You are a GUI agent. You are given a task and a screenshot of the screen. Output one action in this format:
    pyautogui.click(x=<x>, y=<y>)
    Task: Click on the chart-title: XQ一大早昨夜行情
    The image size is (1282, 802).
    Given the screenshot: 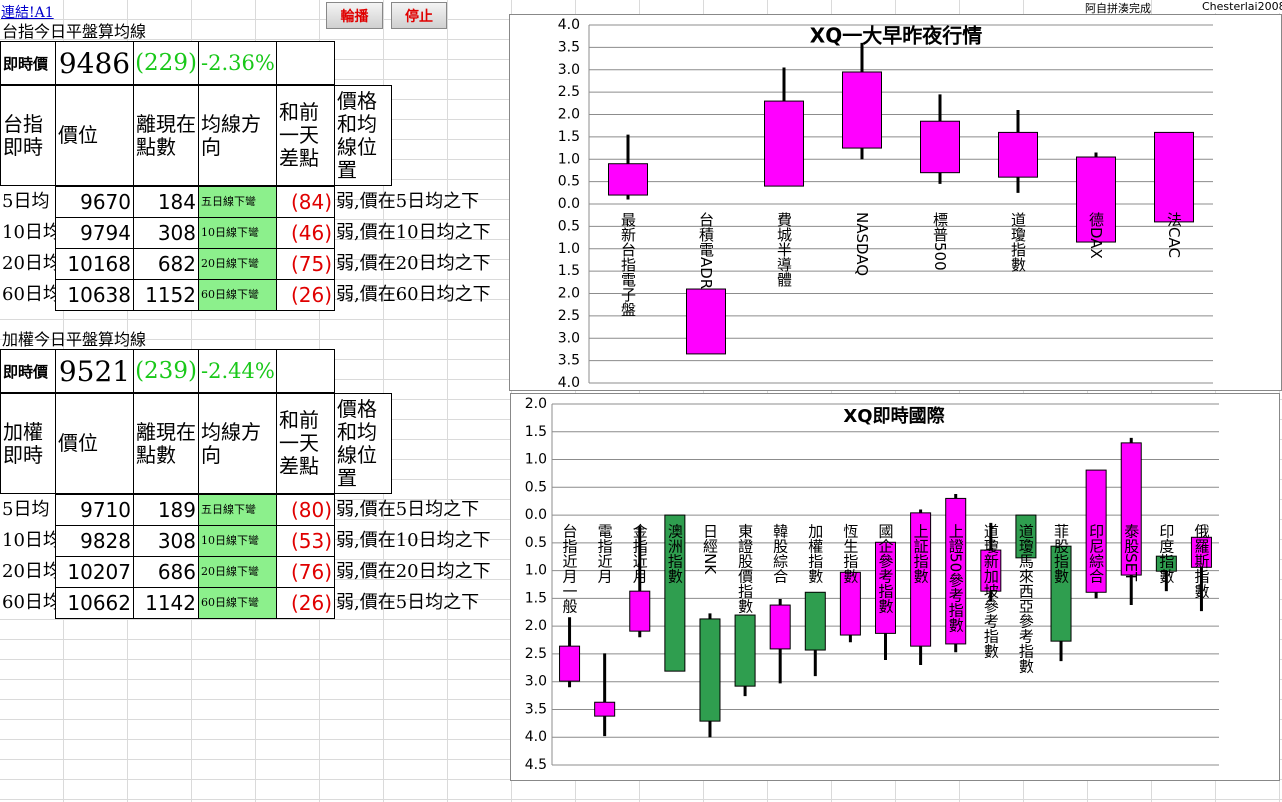 What is the action you would take?
    pyautogui.click(x=896, y=36)
    